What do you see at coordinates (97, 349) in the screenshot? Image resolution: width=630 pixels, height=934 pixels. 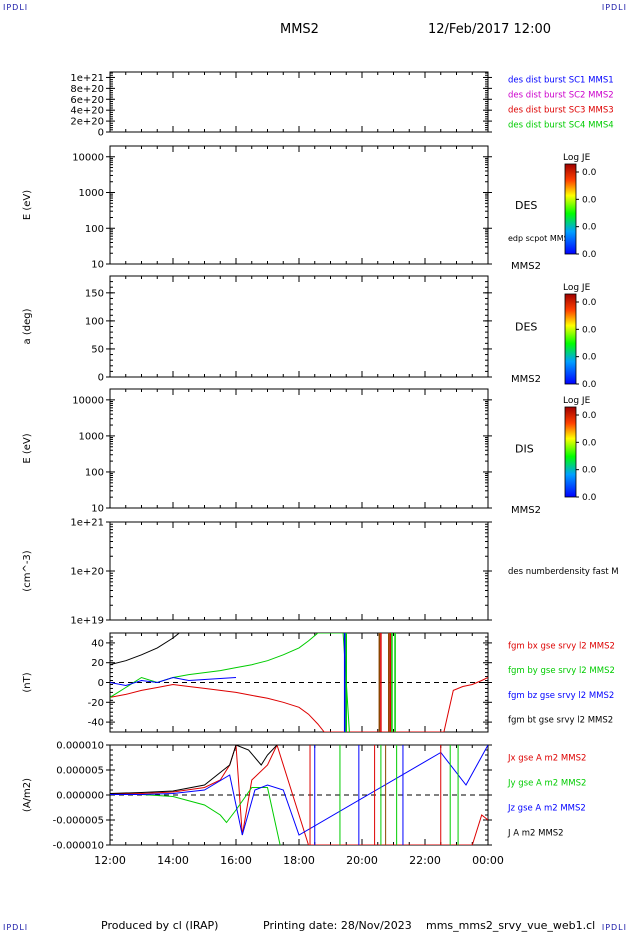 I see `y-tick-label: 50` at bounding box center [97, 349].